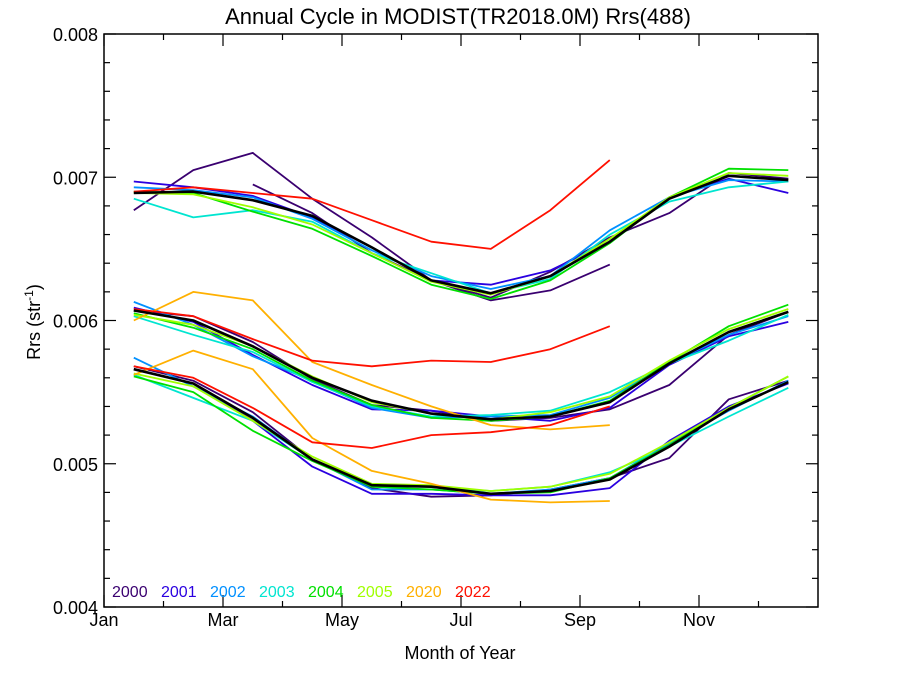  What do you see at coordinates (75, 178) in the screenshot?
I see `y-tick-label-3: 0.007` at bounding box center [75, 178].